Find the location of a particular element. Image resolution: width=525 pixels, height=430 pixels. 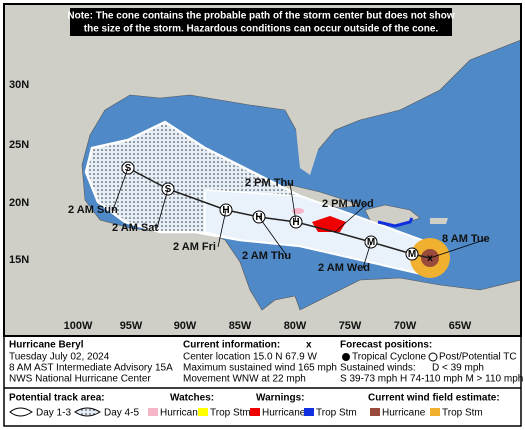

post-icon is located at coordinates (433, 357).